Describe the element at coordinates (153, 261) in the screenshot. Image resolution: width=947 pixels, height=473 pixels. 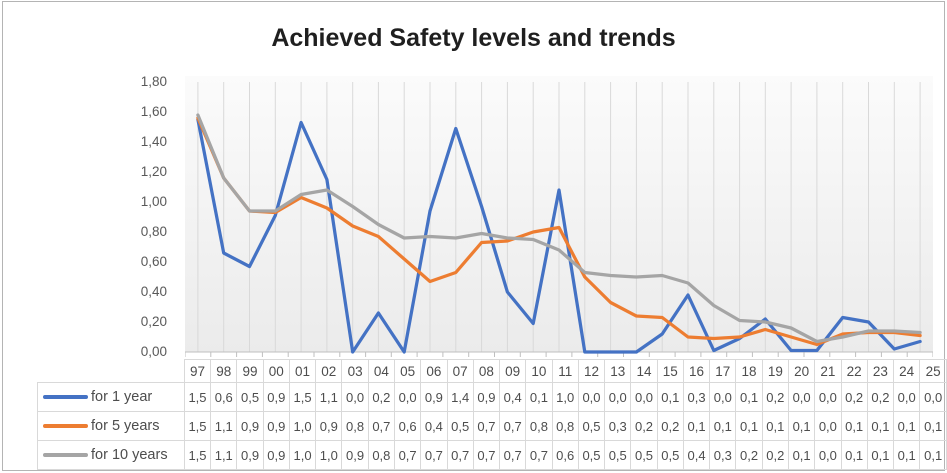
I see `y-axis-tick-label: 0,60` at that location.